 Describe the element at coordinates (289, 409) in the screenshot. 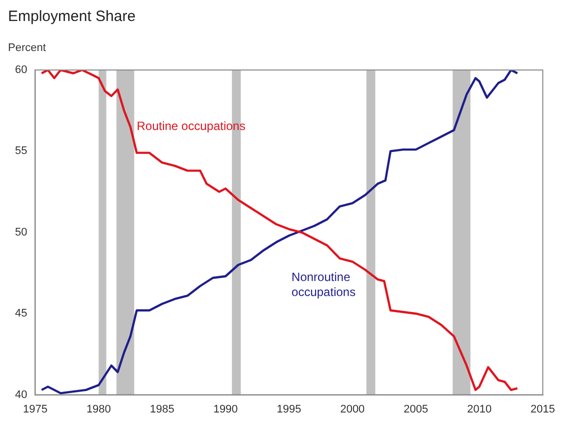

I see `x-tick-label: 1995` at that location.